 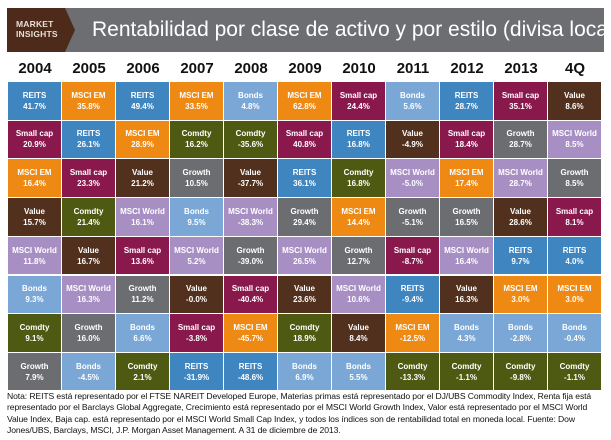 What do you see at coordinates (34, 300) in the screenshot?
I see `return-value: 9.3%` at bounding box center [34, 300].